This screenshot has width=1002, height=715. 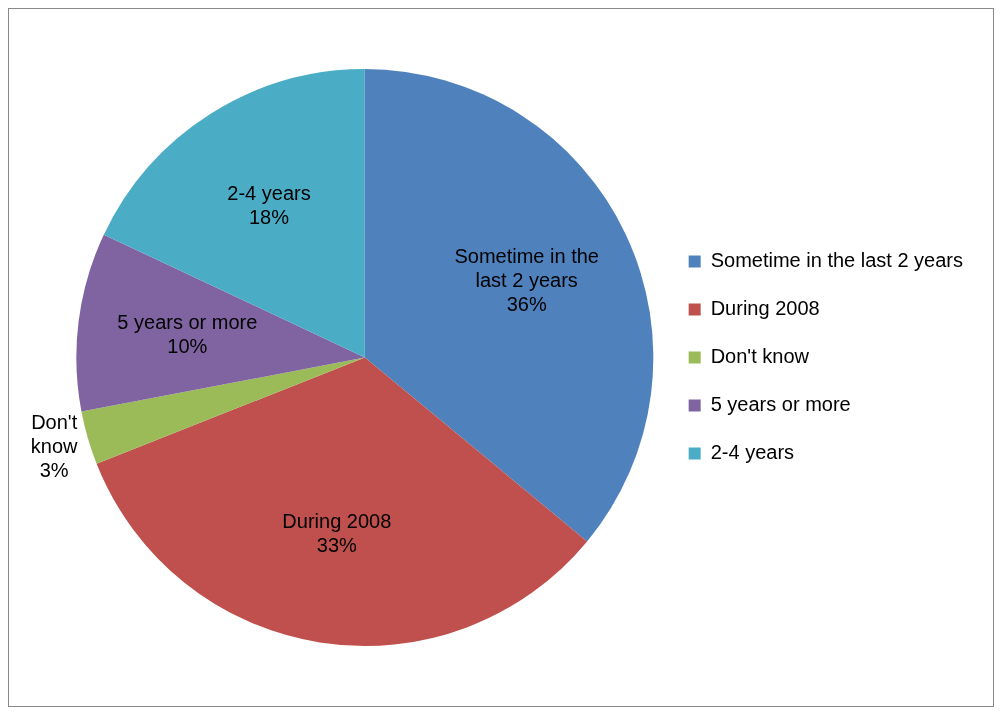 What do you see at coordinates (187, 345) in the screenshot?
I see `data-label: 10%` at bounding box center [187, 345].